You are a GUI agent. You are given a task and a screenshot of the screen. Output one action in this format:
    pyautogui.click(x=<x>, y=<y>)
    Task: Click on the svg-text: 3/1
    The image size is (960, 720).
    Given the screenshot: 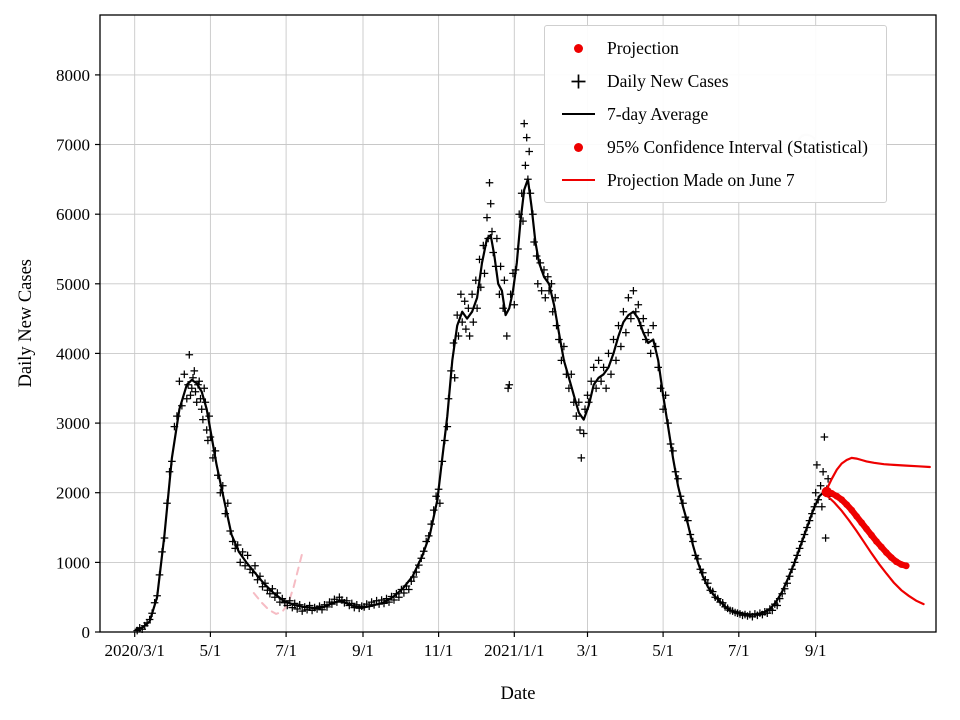 What is the action you would take?
    pyautogui.click(x=588, y=650)
    